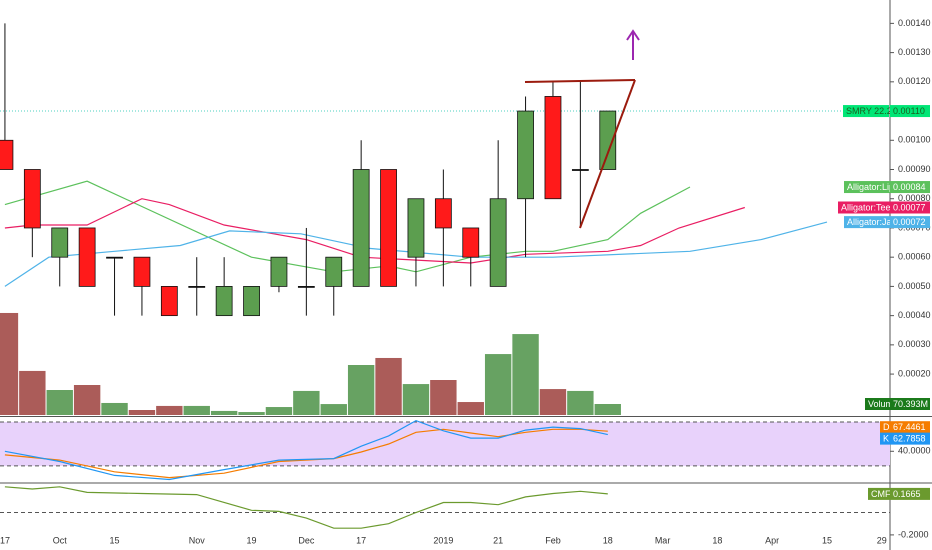 The width and height of the screenshot is (932, 550). What do you see at coordinates (914, 344) in the screenshot?
I see `y-tick-label: 0.00030` at bounding box center [914, 344].